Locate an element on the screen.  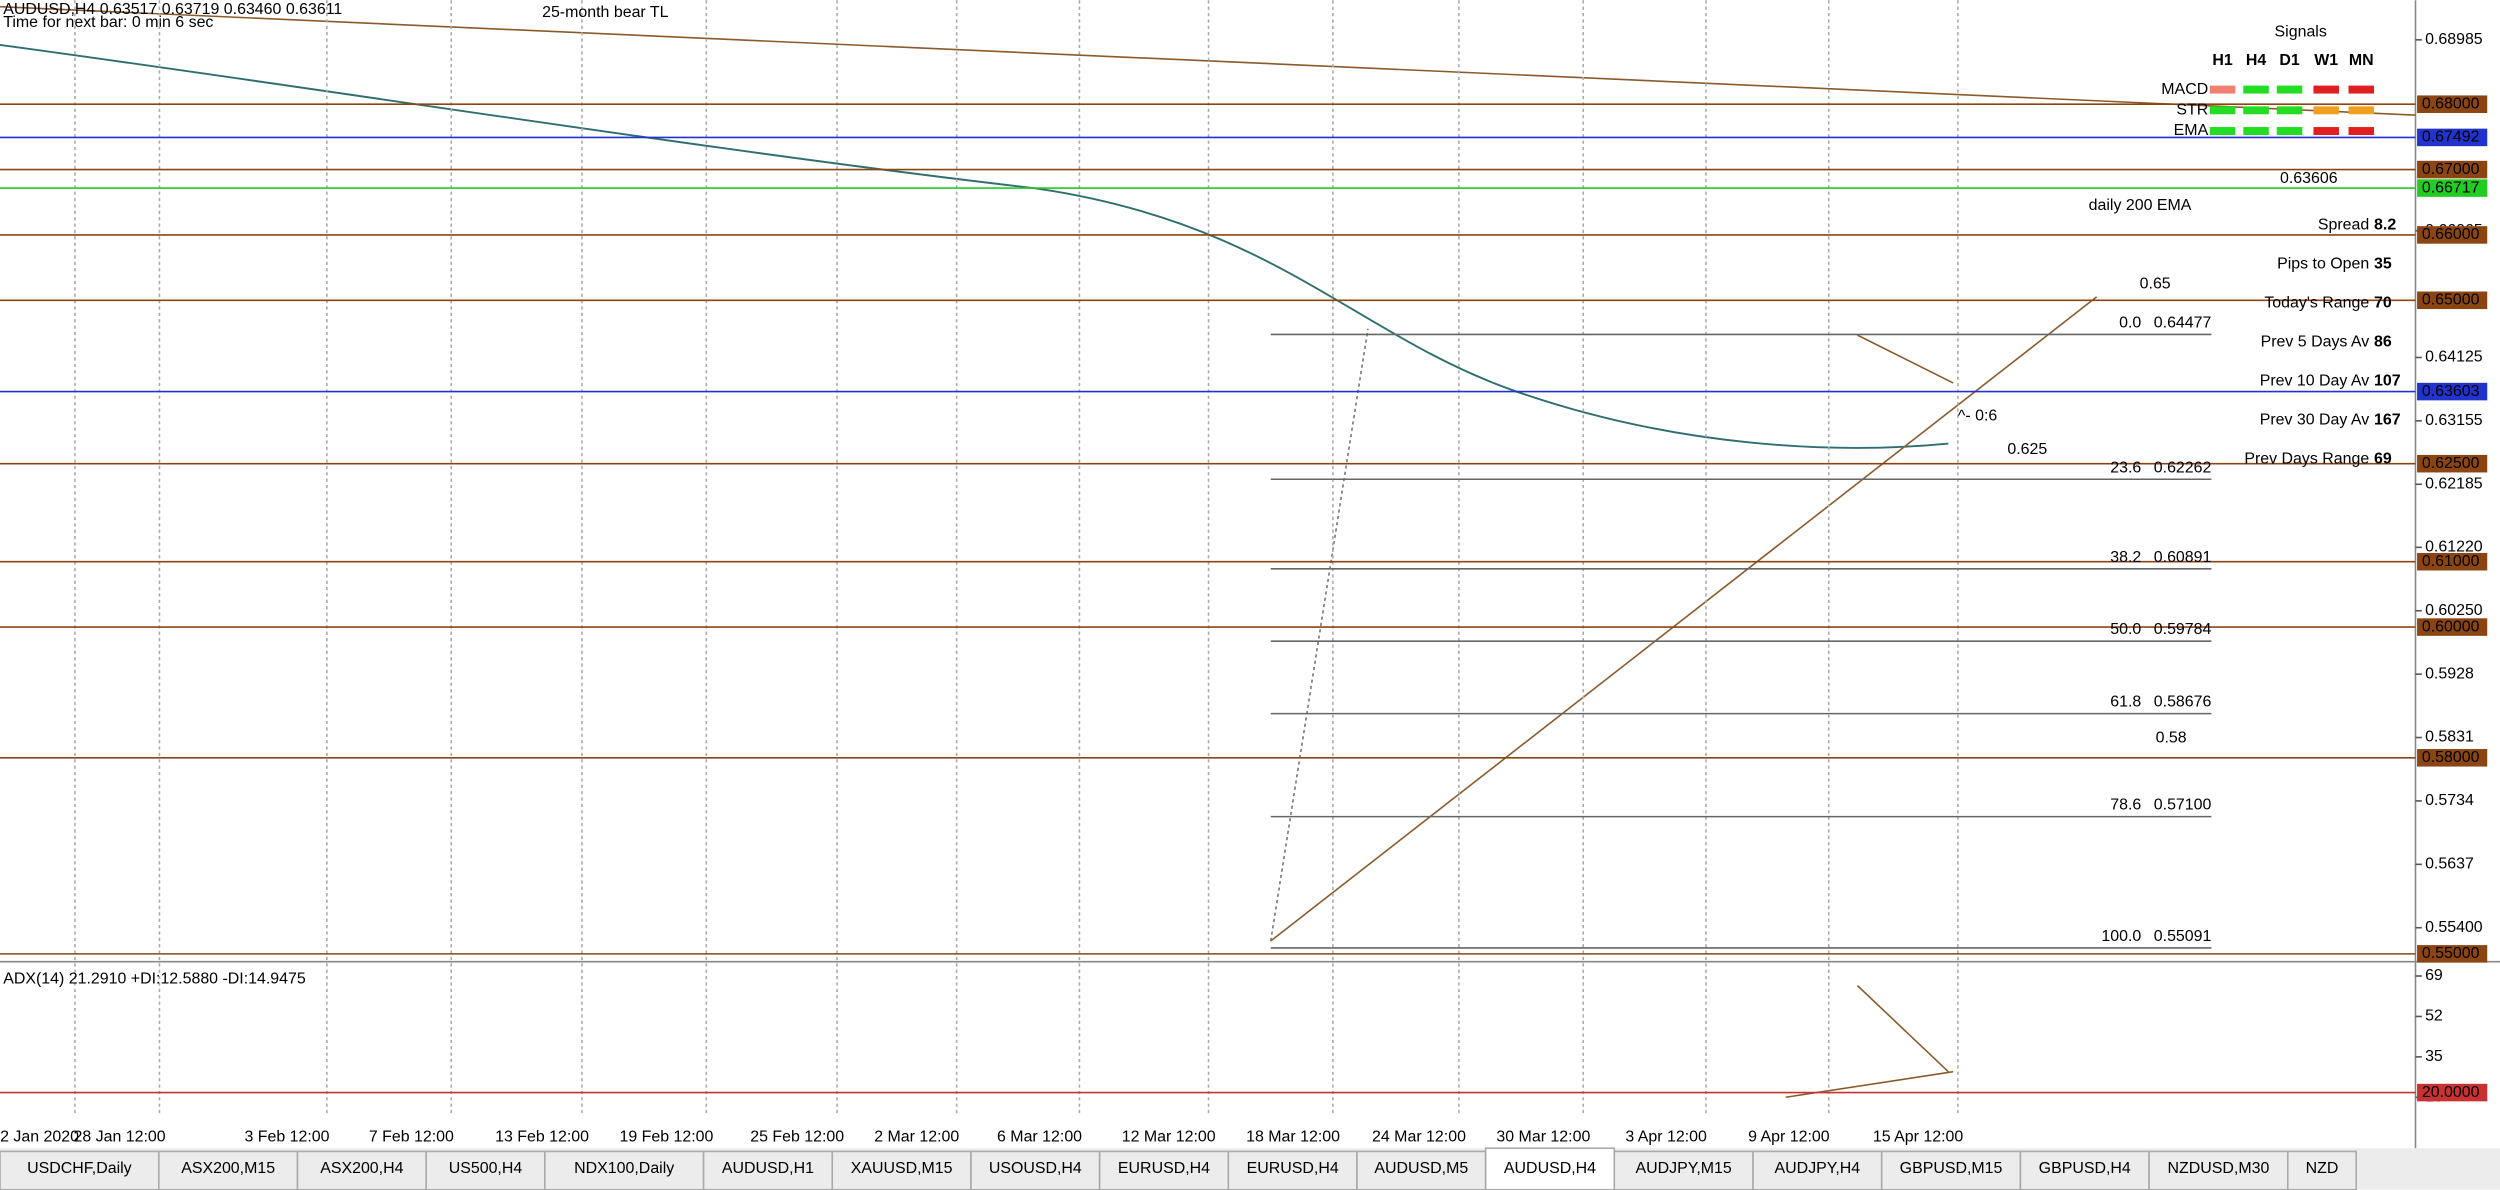
fib-price: 0.62262 is located at coordinates (2183, 467).